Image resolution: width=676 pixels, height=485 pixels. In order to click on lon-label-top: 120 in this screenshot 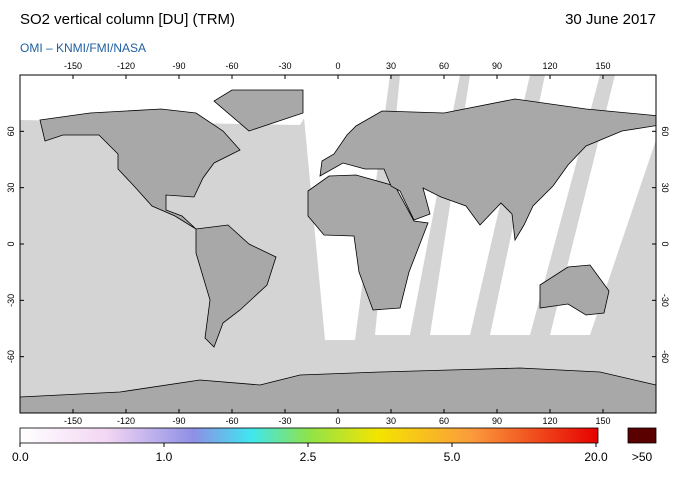, I will do `click(549, 66)`.